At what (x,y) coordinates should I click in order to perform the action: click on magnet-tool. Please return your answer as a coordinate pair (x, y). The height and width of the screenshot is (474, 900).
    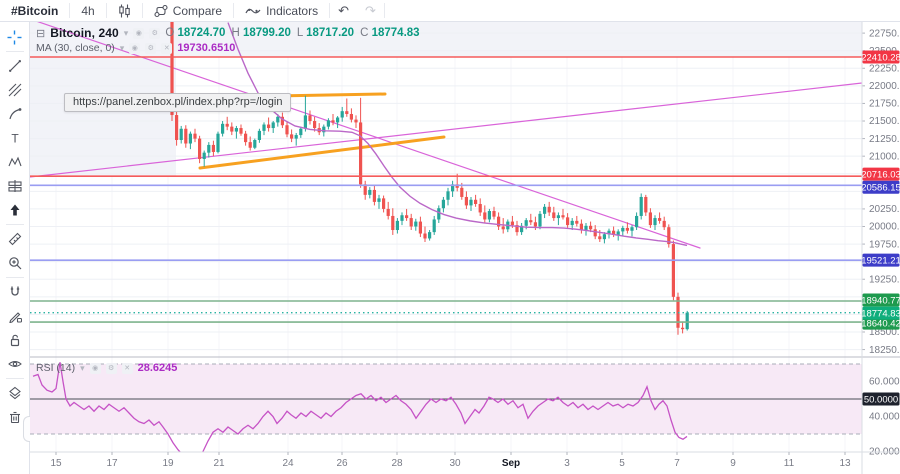
    Looking at the image, I should click on (15, 292).